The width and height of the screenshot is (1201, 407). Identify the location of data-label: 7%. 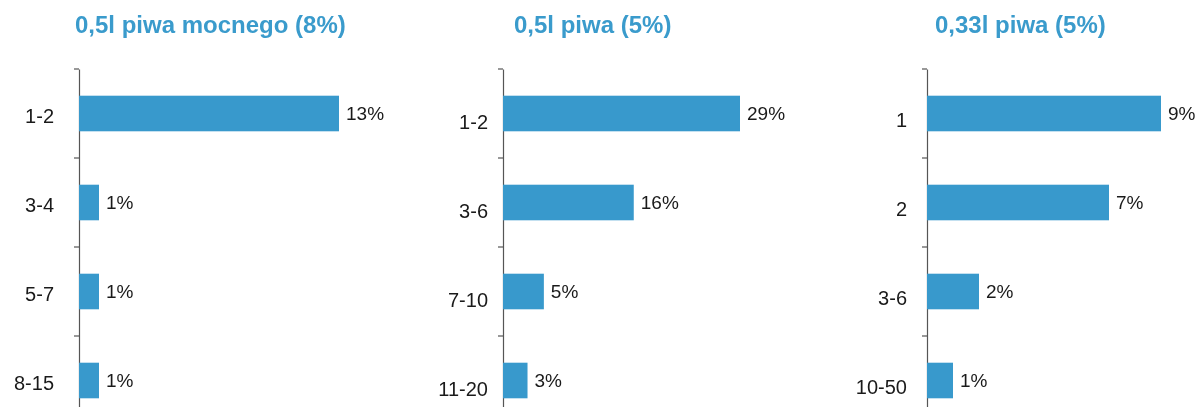
(1130, 203).